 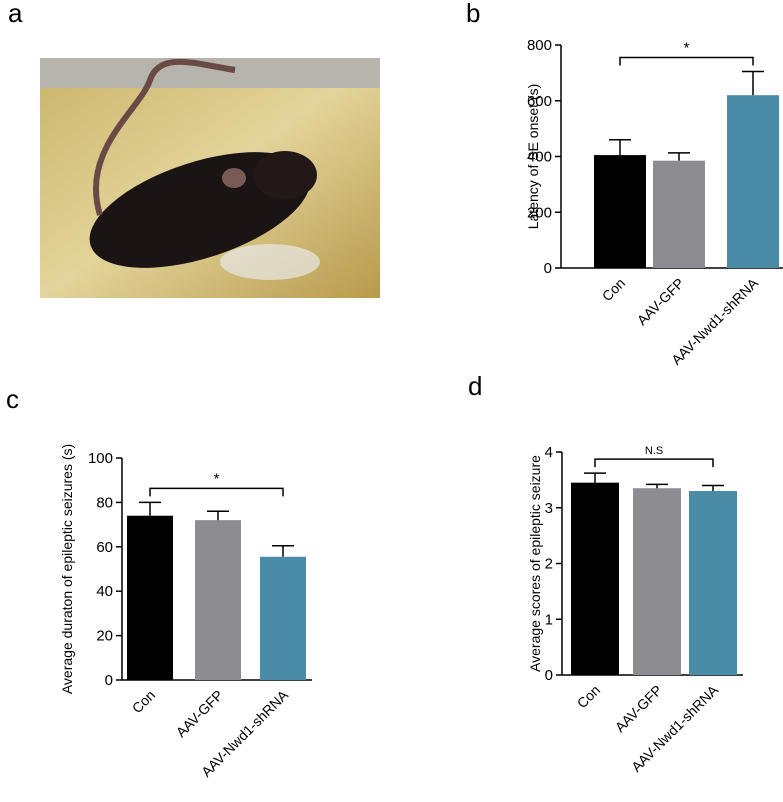 What do you see at coordinates (104, 502) in the screenshot?
I see `y-tick-label: 80` at bounding box center [104, 502].